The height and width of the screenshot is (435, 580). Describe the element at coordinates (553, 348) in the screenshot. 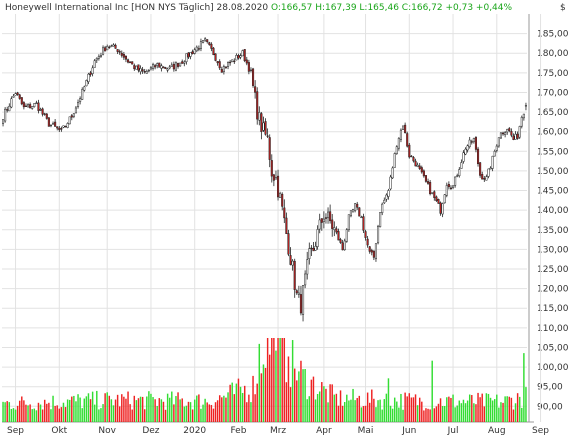

I see `y-tick-label: 105,00` at that location.